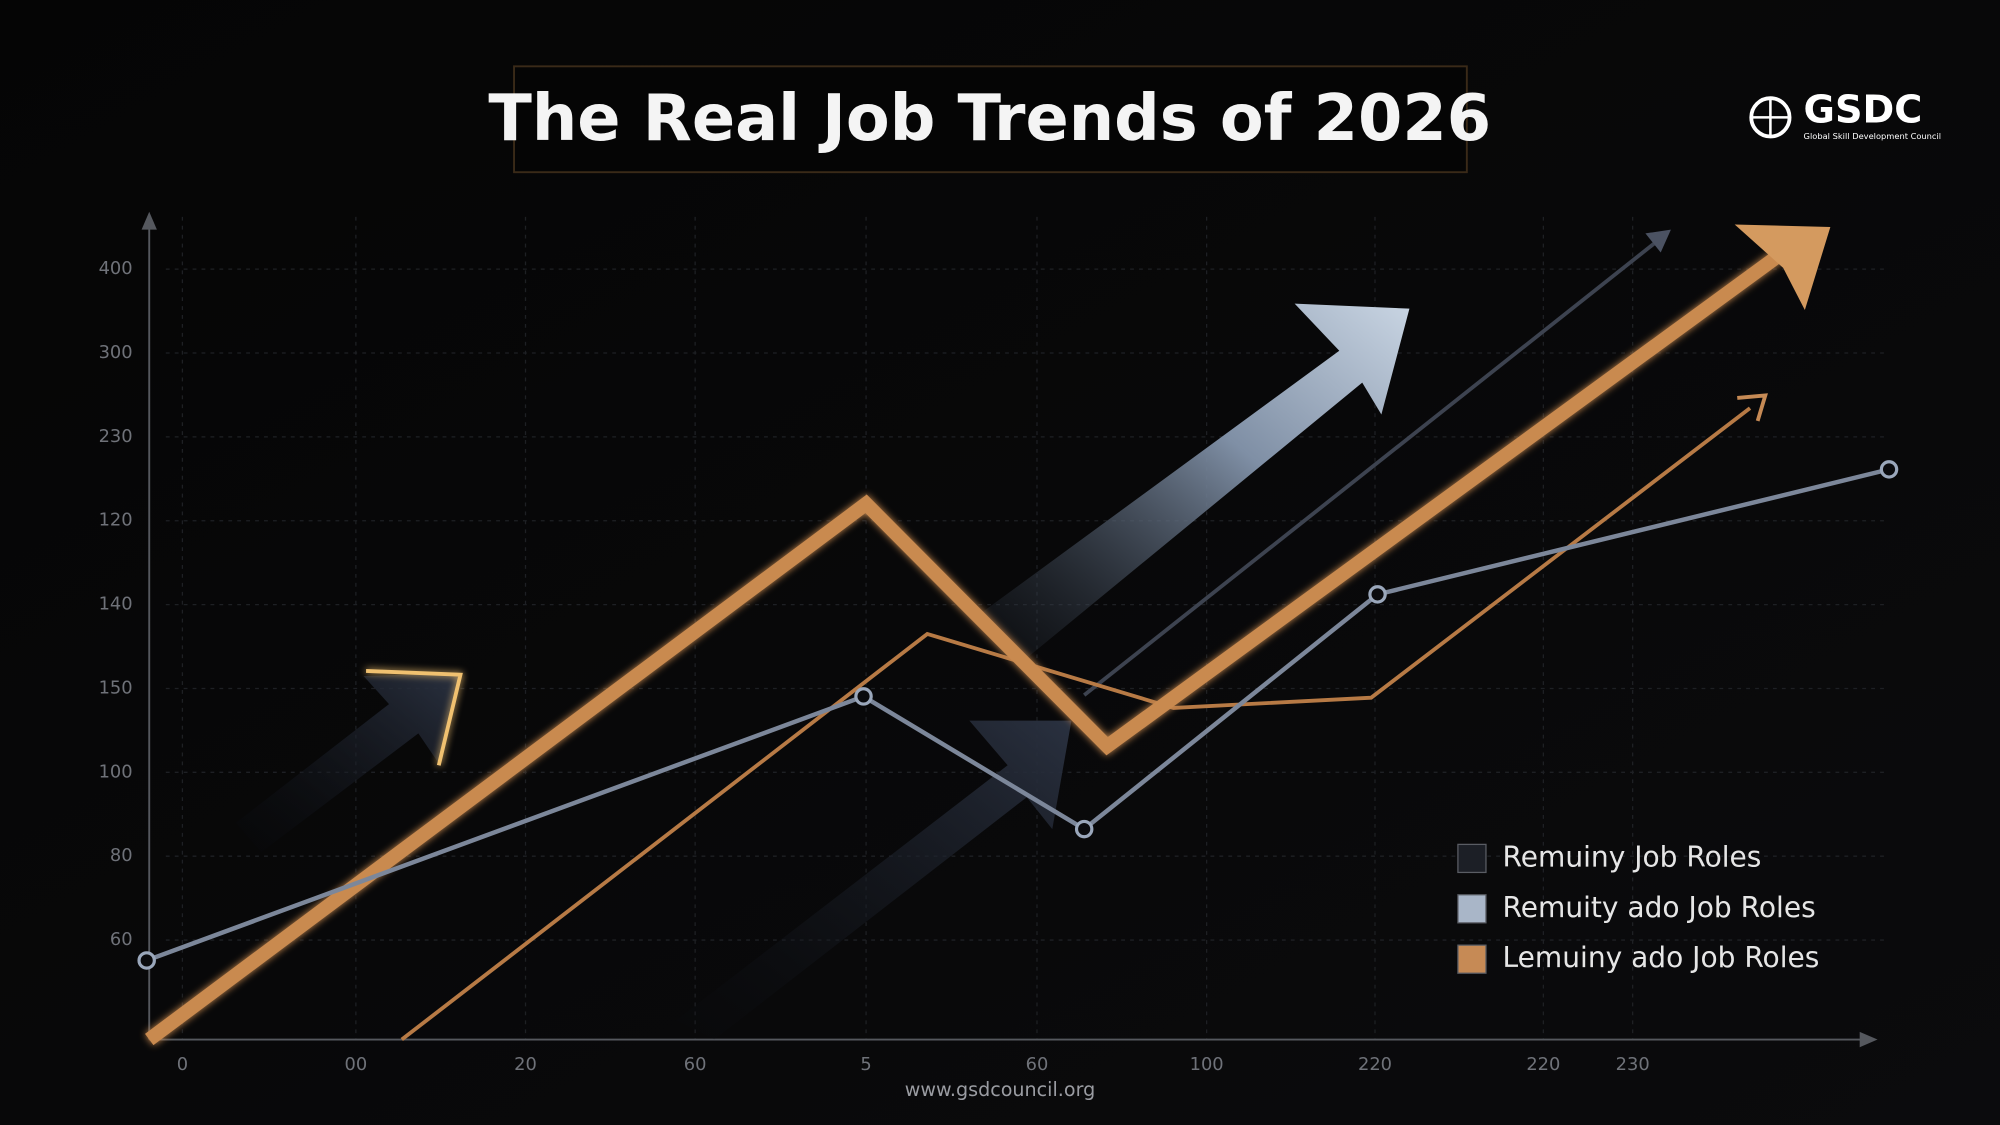  I want to click on logo: GSDC Global Skill Development Council, so click(1845, 114).